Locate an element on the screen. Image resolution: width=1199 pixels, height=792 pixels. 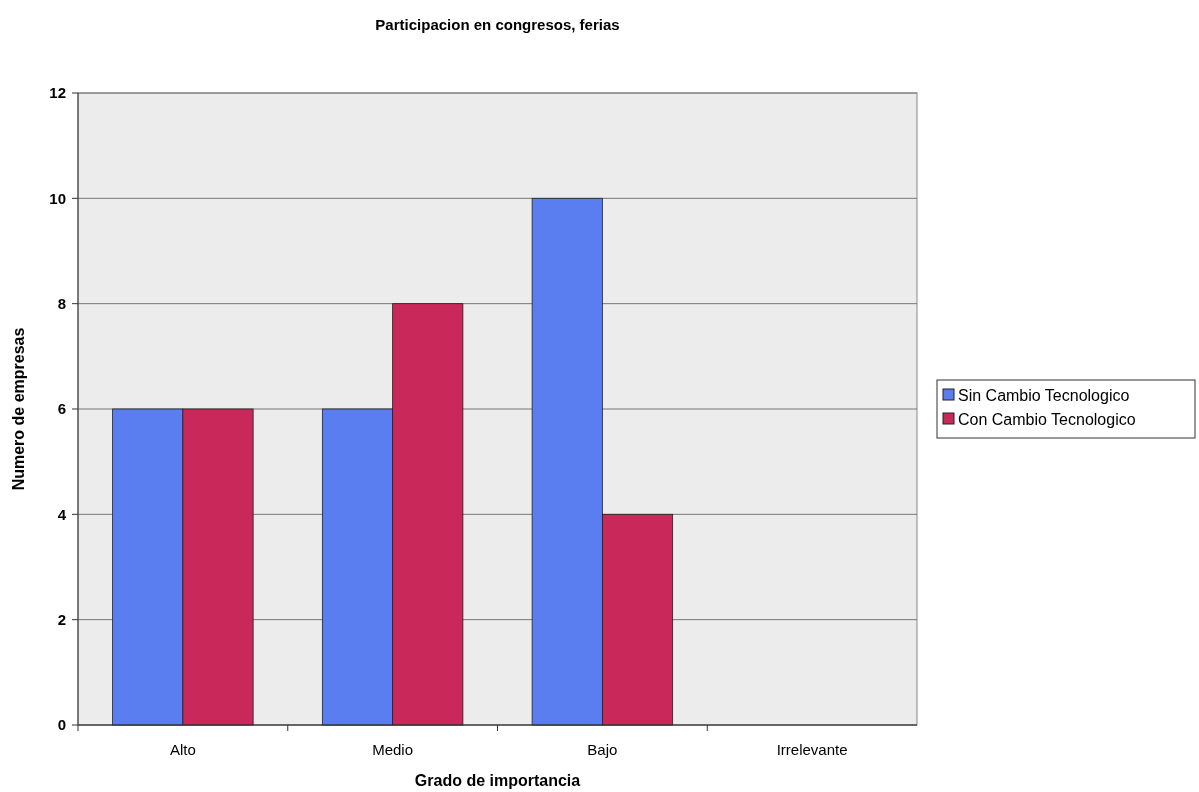
y-tick-label: 8 is located at coordinates (61, 303).